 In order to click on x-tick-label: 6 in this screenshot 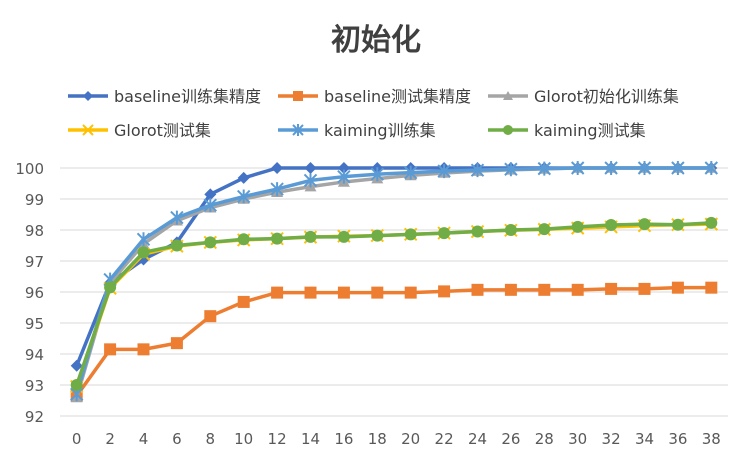, I will do `click(177, 439)`.